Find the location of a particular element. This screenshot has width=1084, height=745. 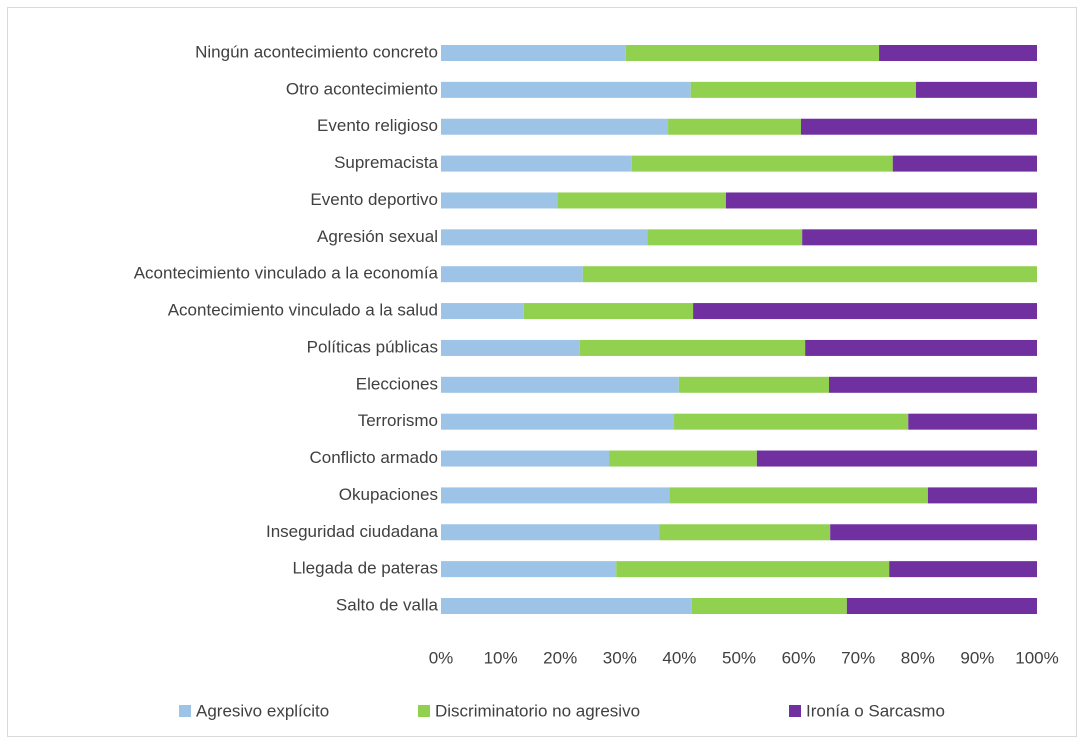

y-tick-label: Conflicto armado is located at coordinates (373, 457).